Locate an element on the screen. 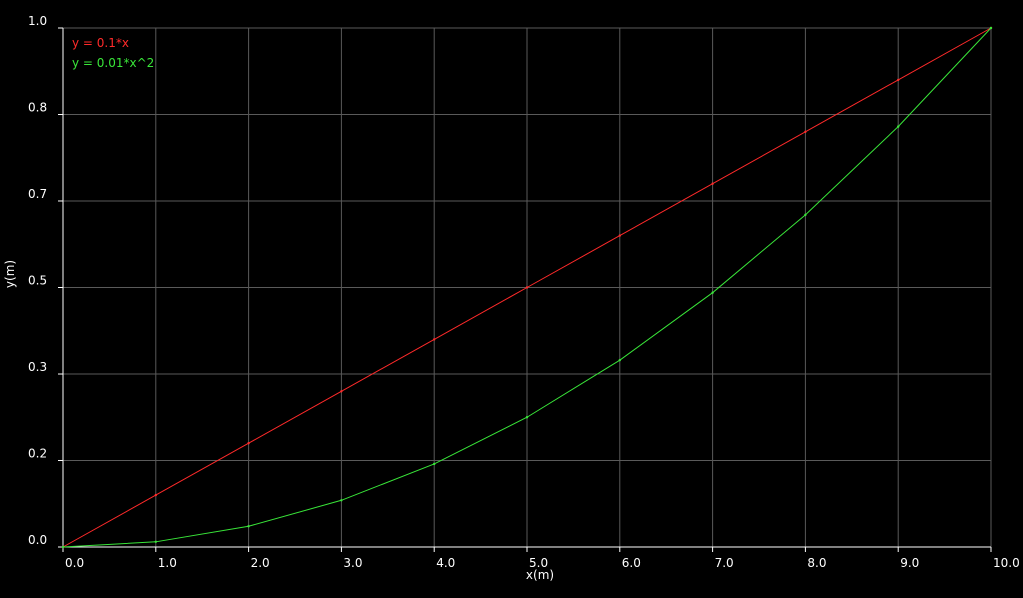 The width and height of the screenshot is (1023, 598). y-axis-label: y(m) is located at coordinates (10, 274).